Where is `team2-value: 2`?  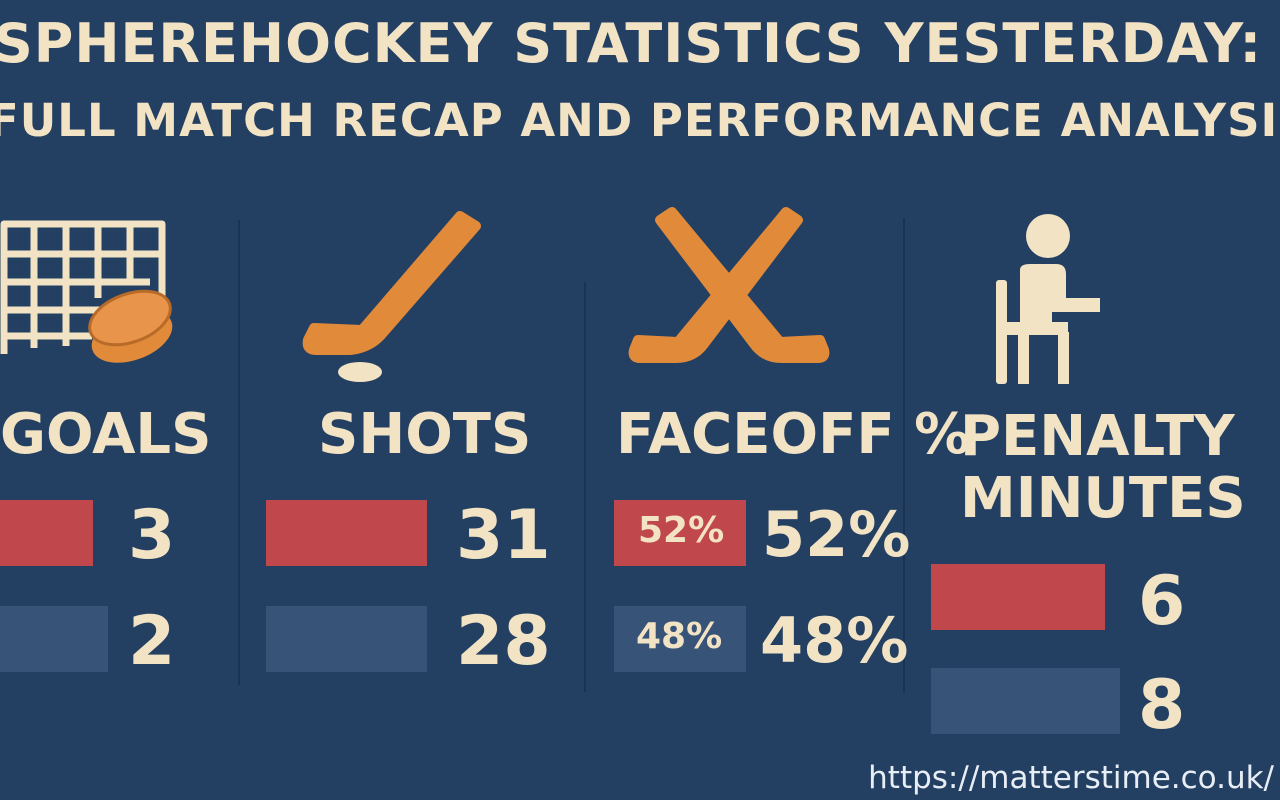
team2-value: 2 is located at coordinates (152, 641).